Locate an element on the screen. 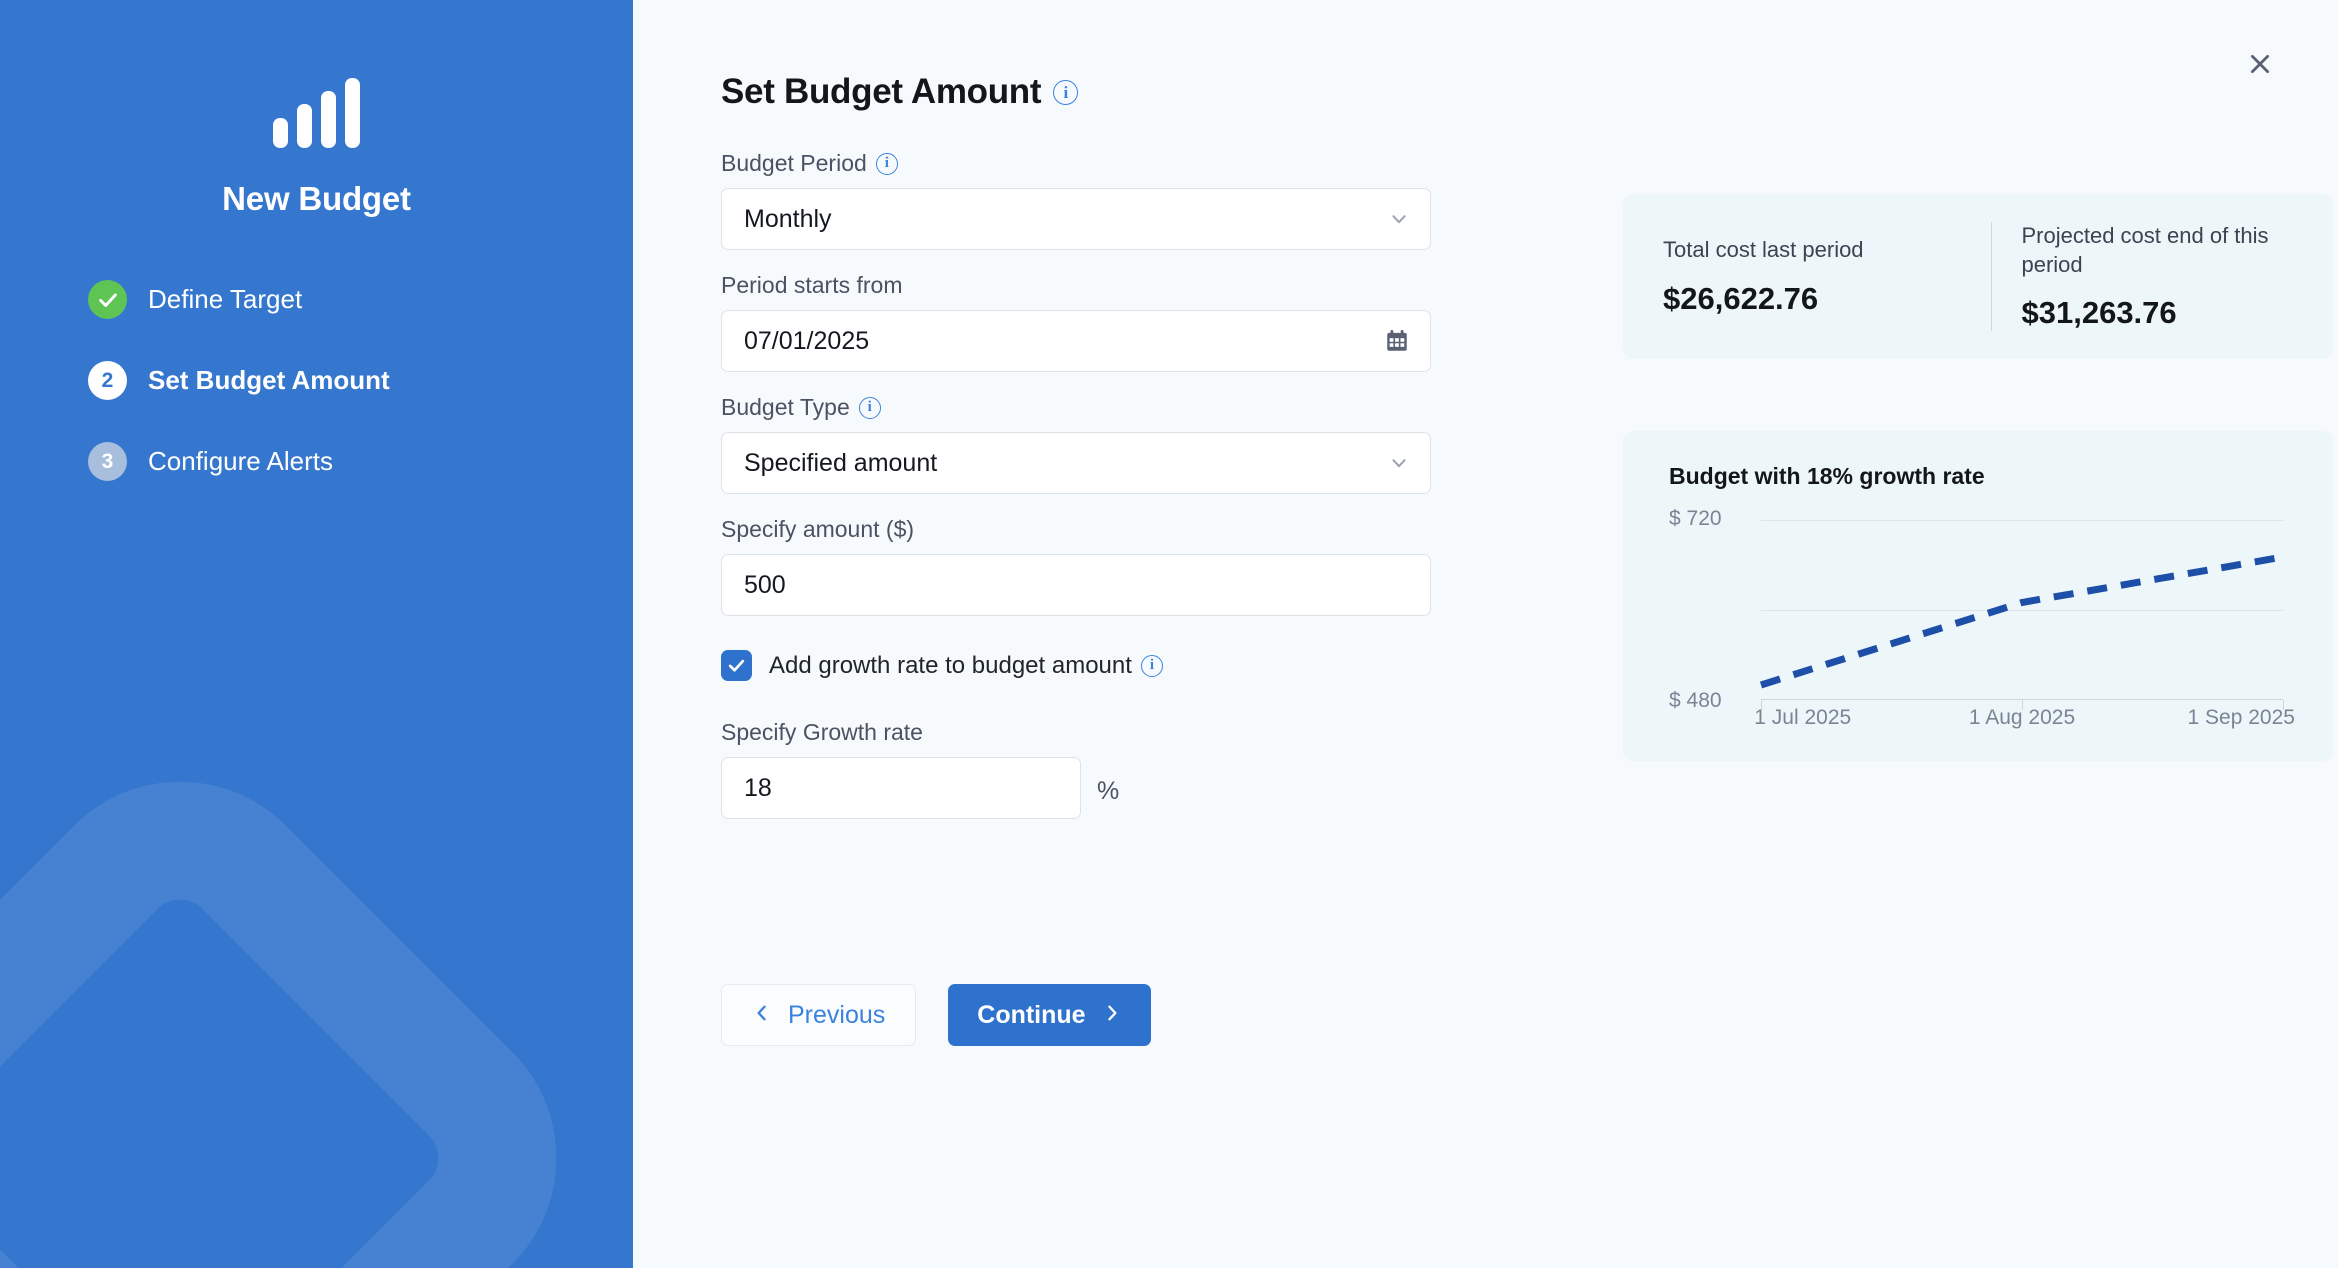  add-growth-rate-checkbox is located at coordinates (736, 665).